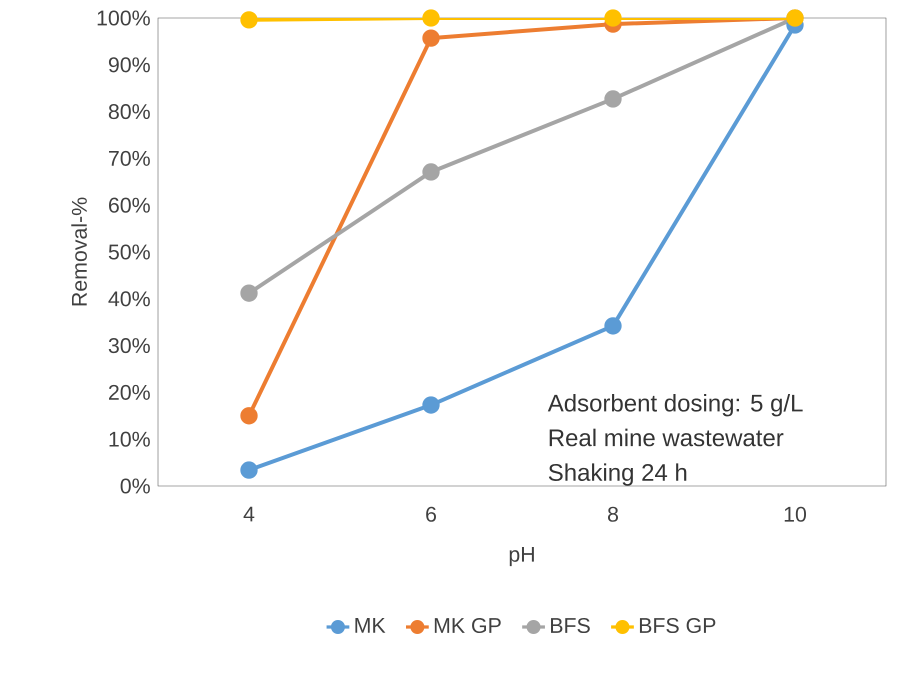  Describe the element at coordinates (129, 298) in the screenshot. I see `y-tick-label: 40%` at that location.